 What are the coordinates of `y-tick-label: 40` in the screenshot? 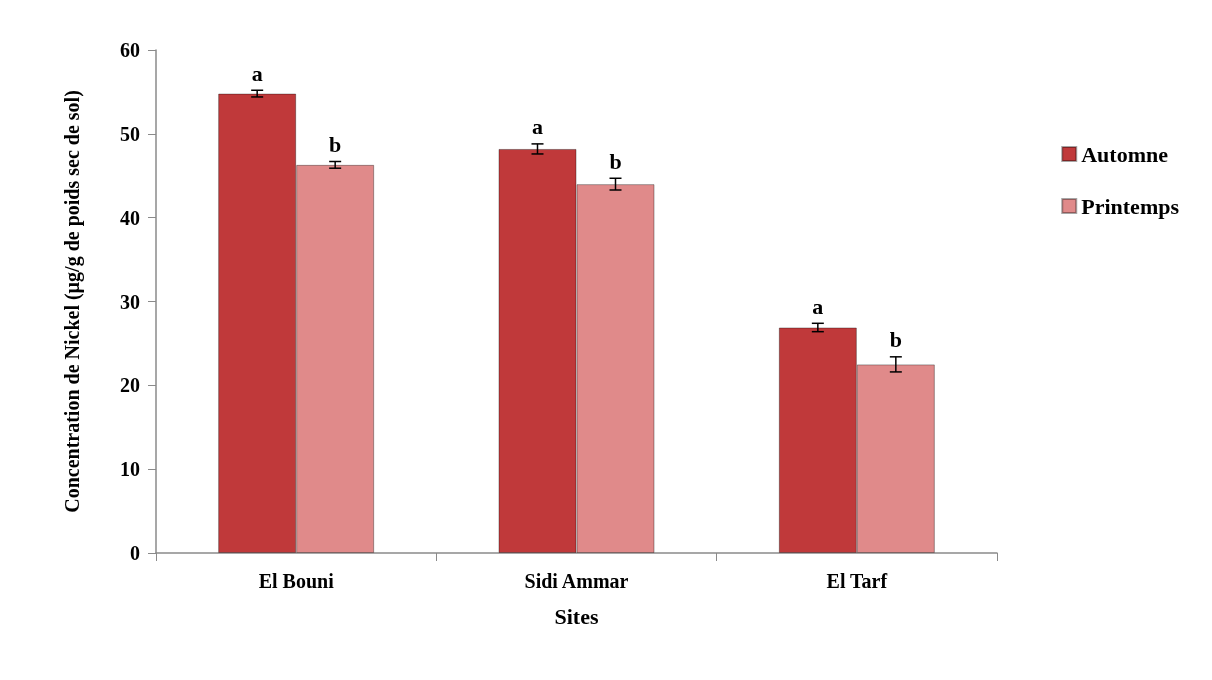 It's located at (130, 217).